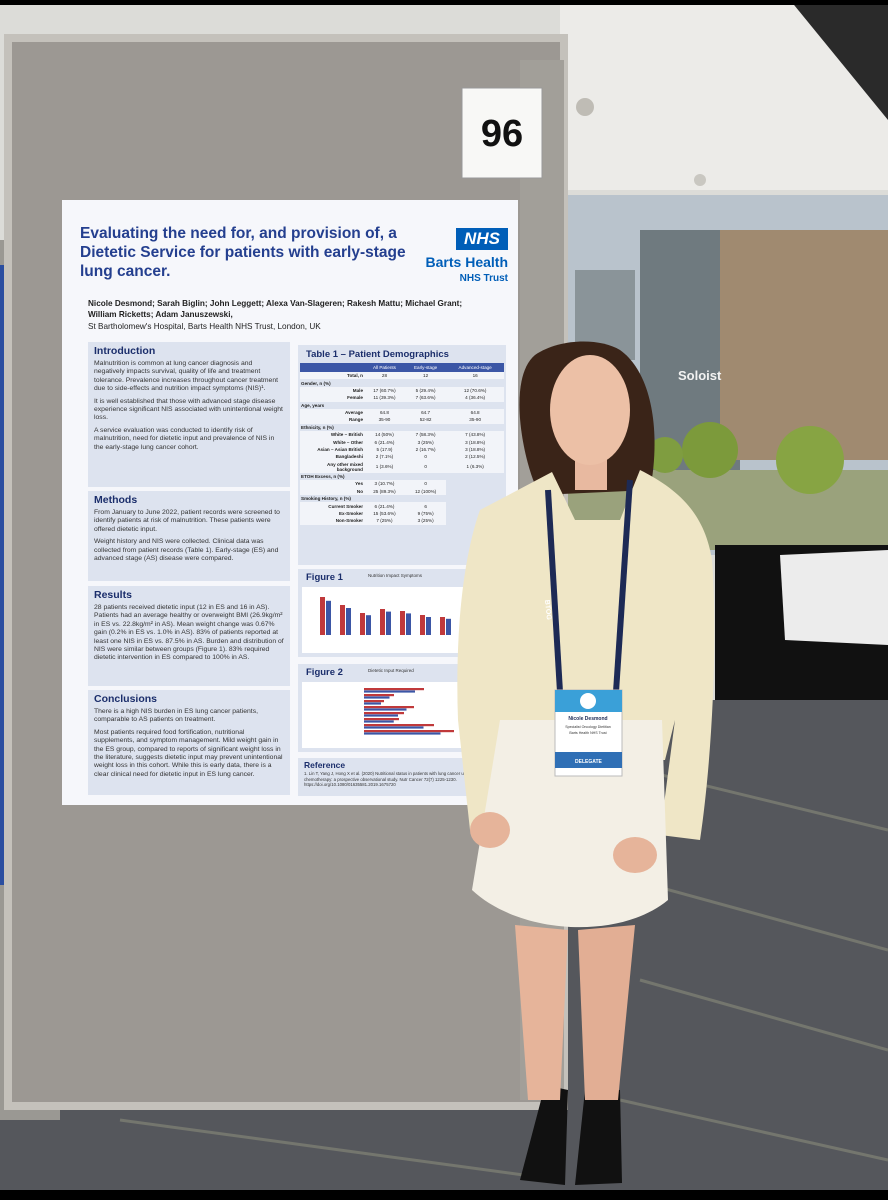 Image resolution: width=888 pixels, height=1200 pixels. What do you see at coordinates (475, 412) in the screenshot?
I see `table-cell: 64.8` at bounding box center [475, 412].